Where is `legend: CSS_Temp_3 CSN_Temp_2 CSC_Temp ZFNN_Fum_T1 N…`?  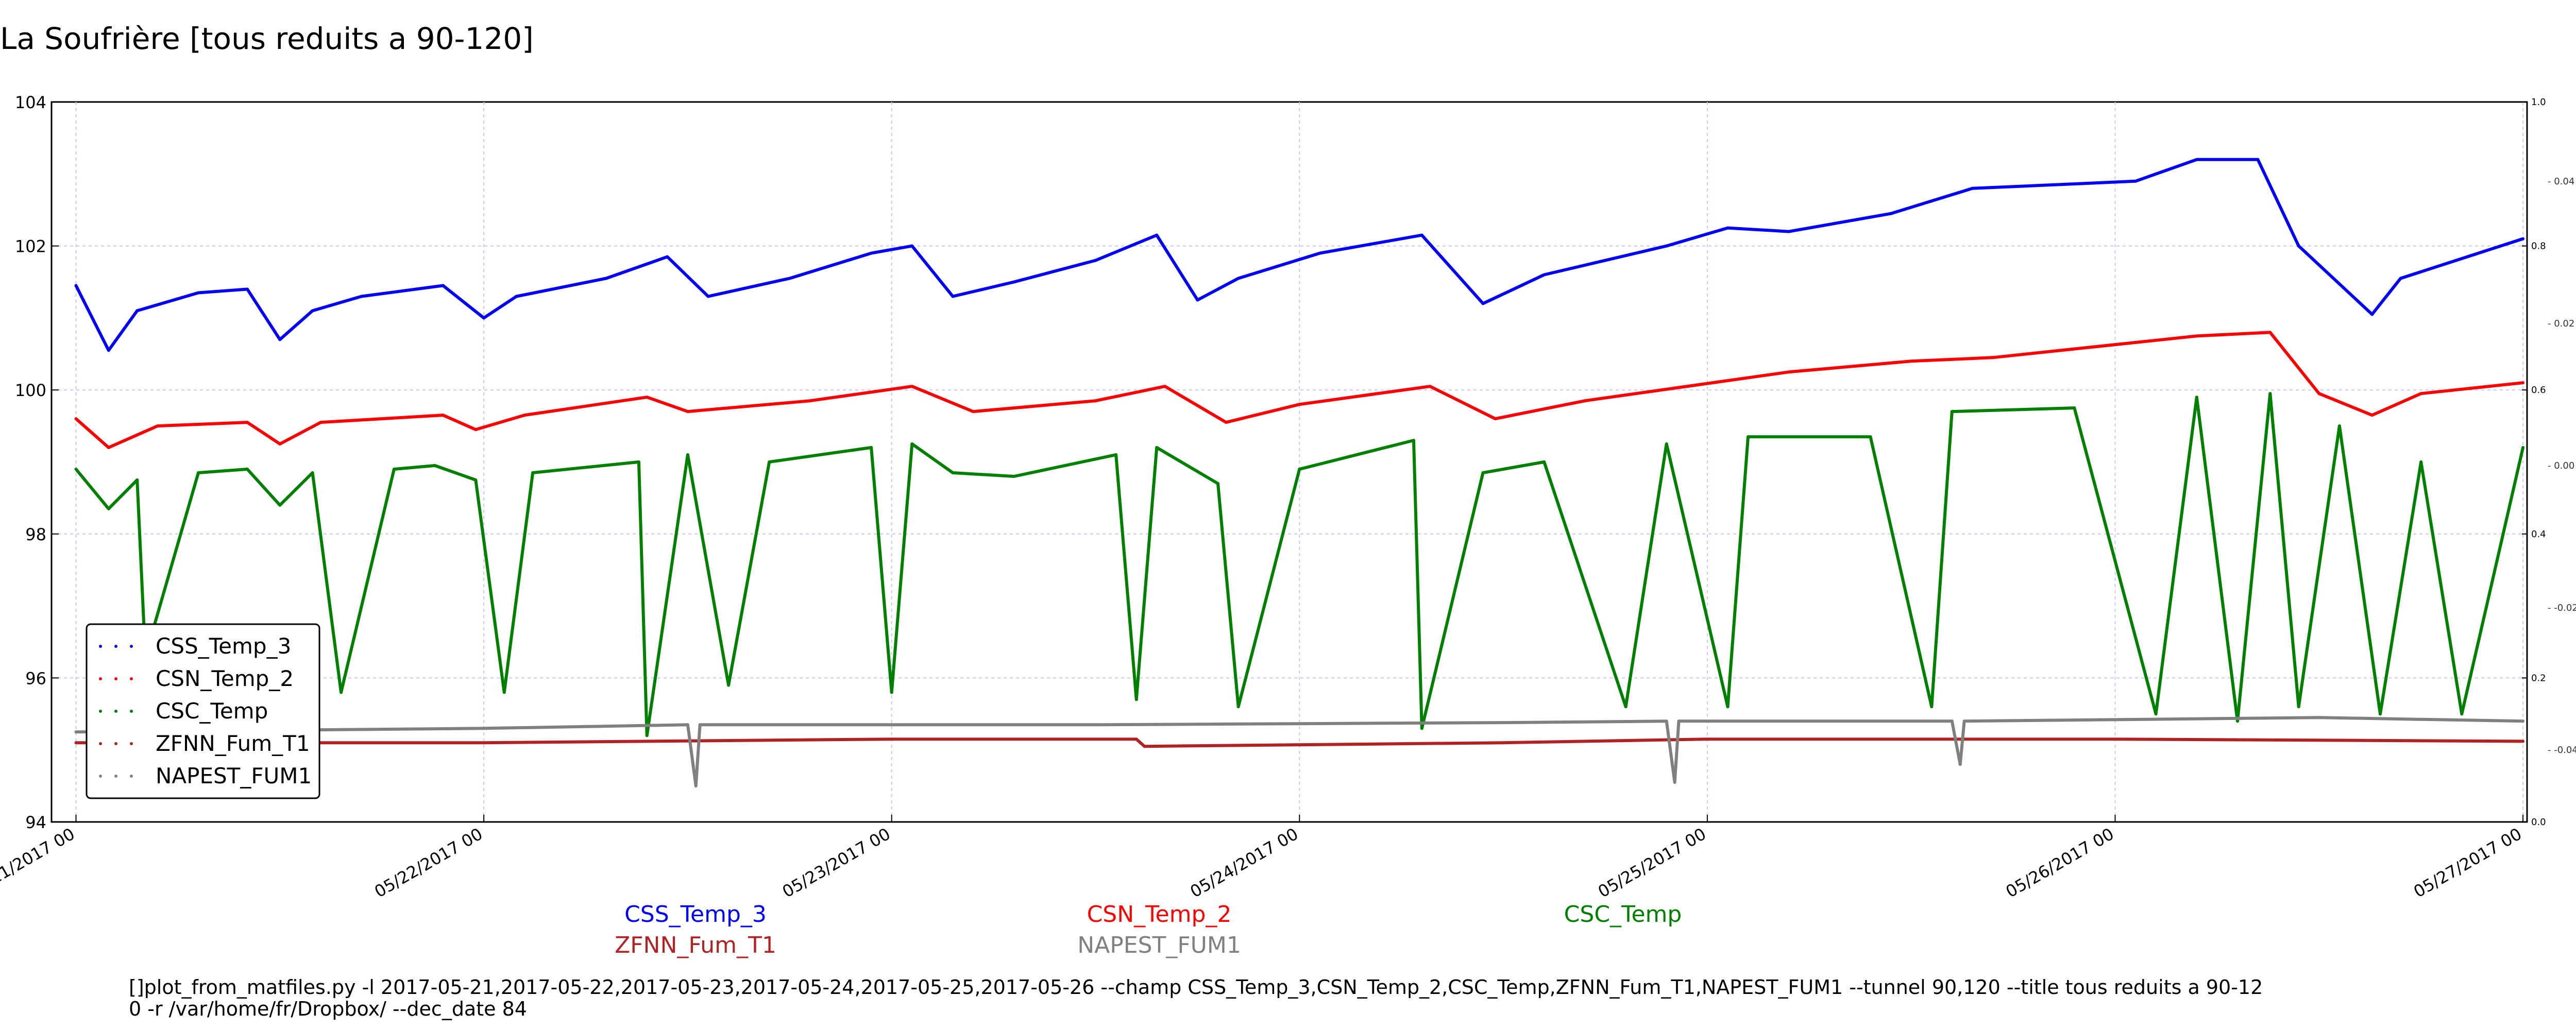 legend: CSS_Temp_3 CSN_Temp_2 CSC_Temp ZFNN_Fum_T1 N… is located at coordinates (203, 711).